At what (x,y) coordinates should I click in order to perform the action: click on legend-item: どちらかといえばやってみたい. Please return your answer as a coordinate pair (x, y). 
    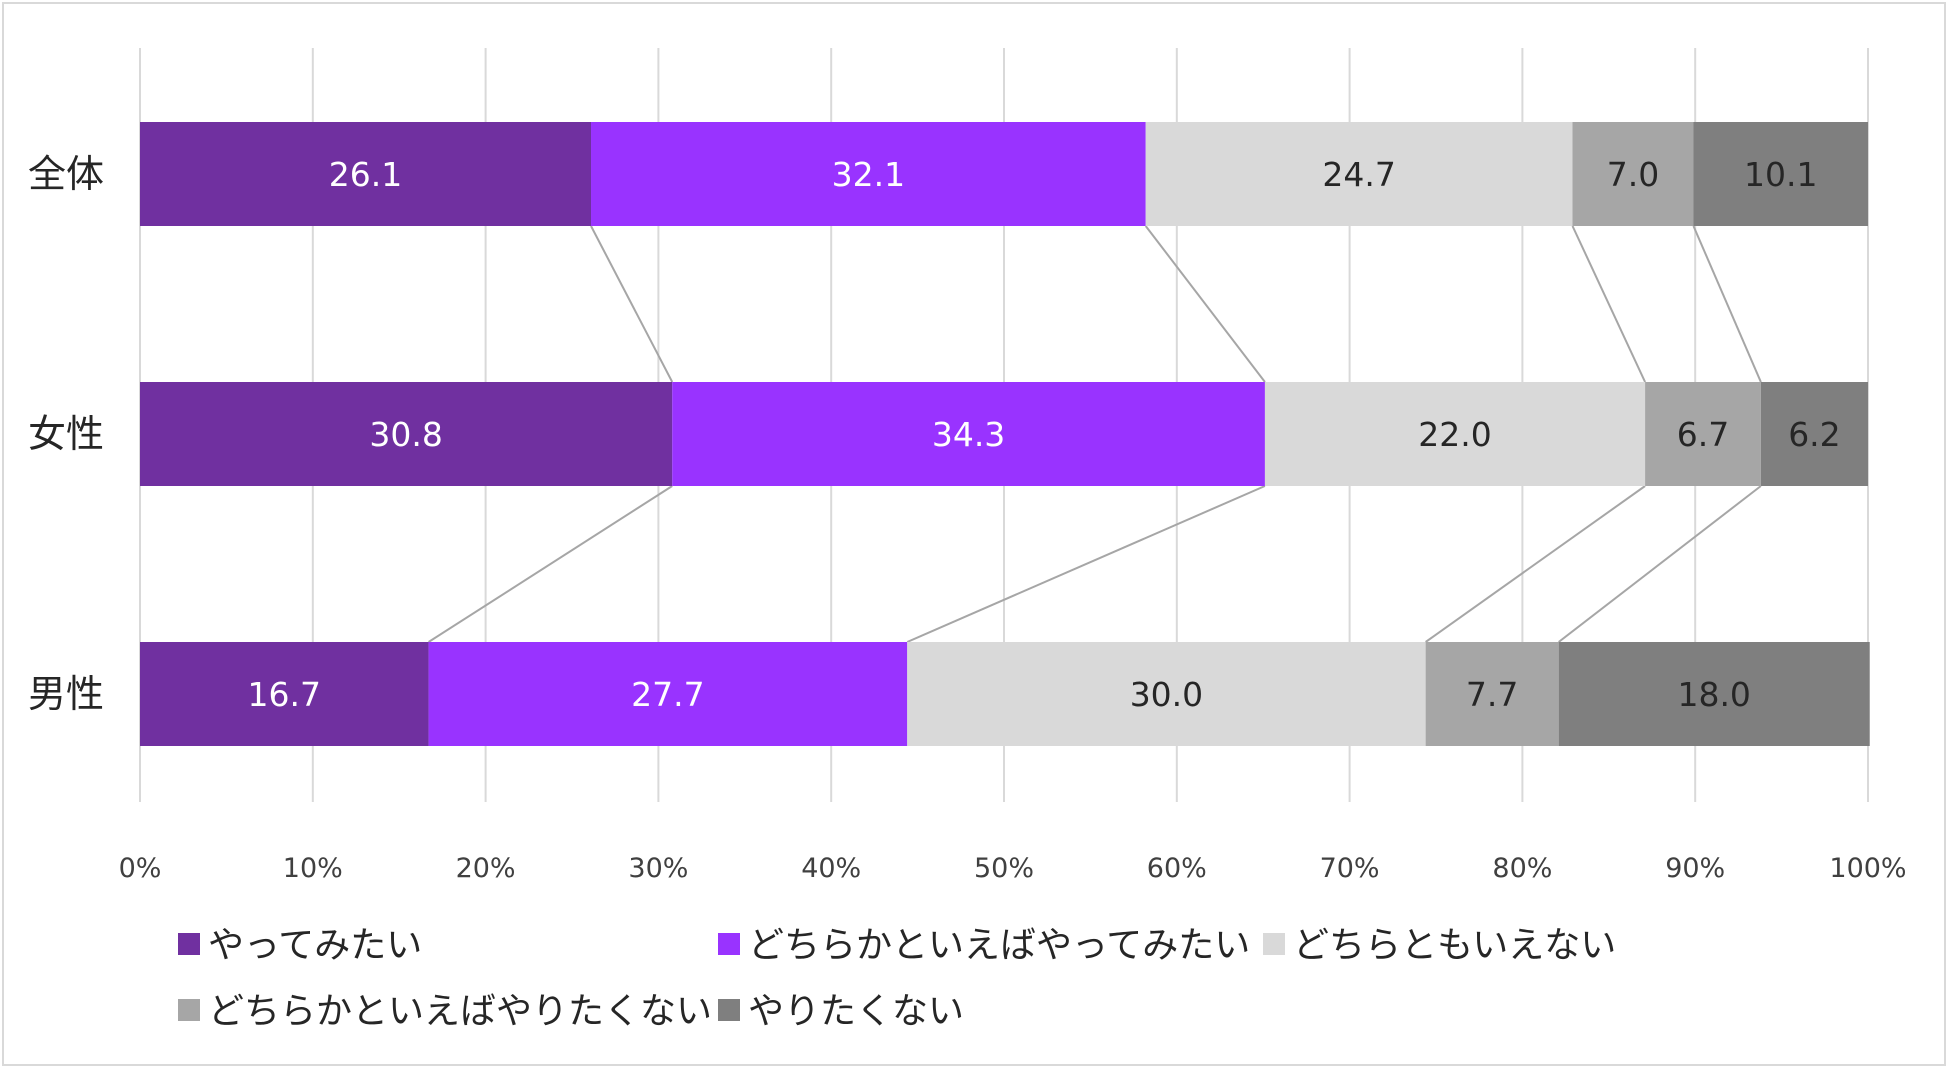
    Looking at the image, I should click on (984, 945).